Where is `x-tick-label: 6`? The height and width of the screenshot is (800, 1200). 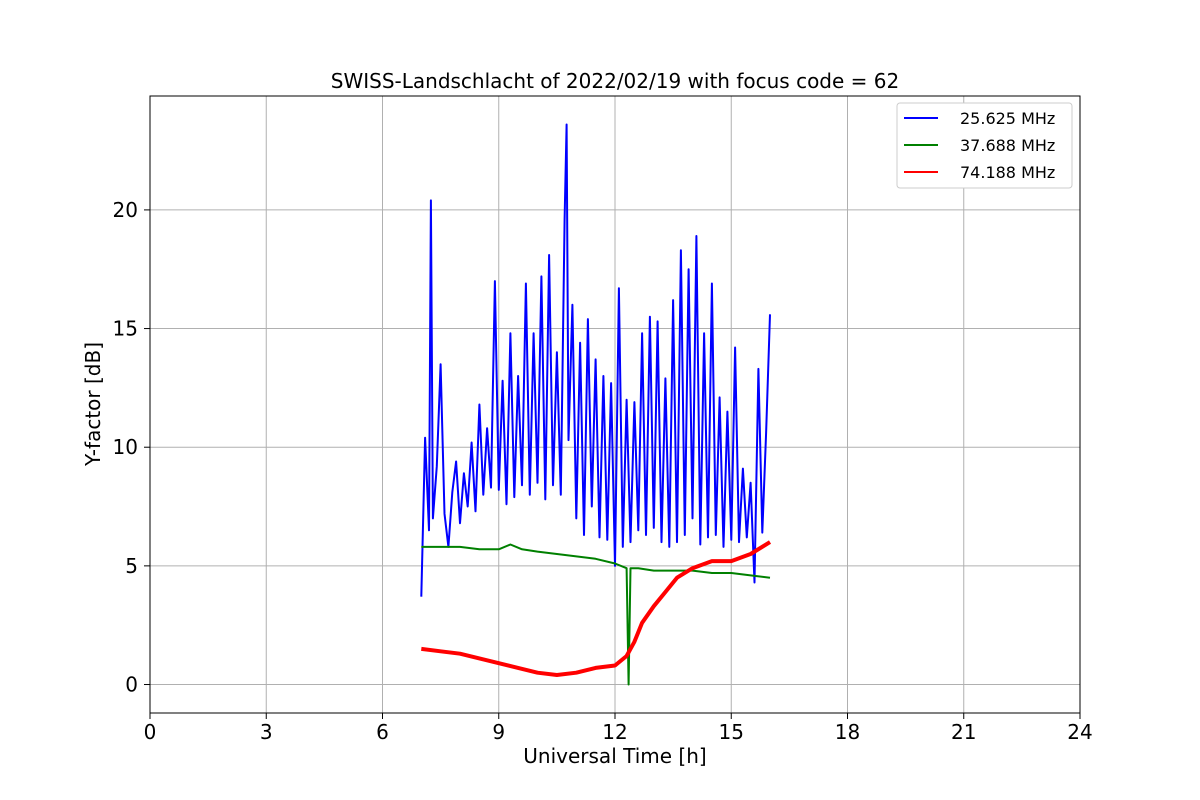 x-tick-label: 6 is located at coordinates (382, 732).